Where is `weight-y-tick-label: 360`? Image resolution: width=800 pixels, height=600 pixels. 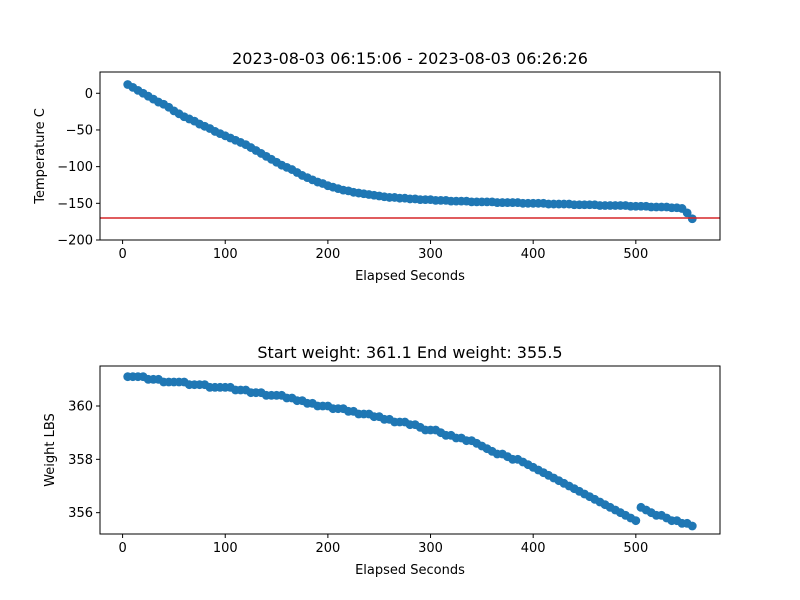 weight-y-tick-label: 360 is located at coordinates (80, 407).